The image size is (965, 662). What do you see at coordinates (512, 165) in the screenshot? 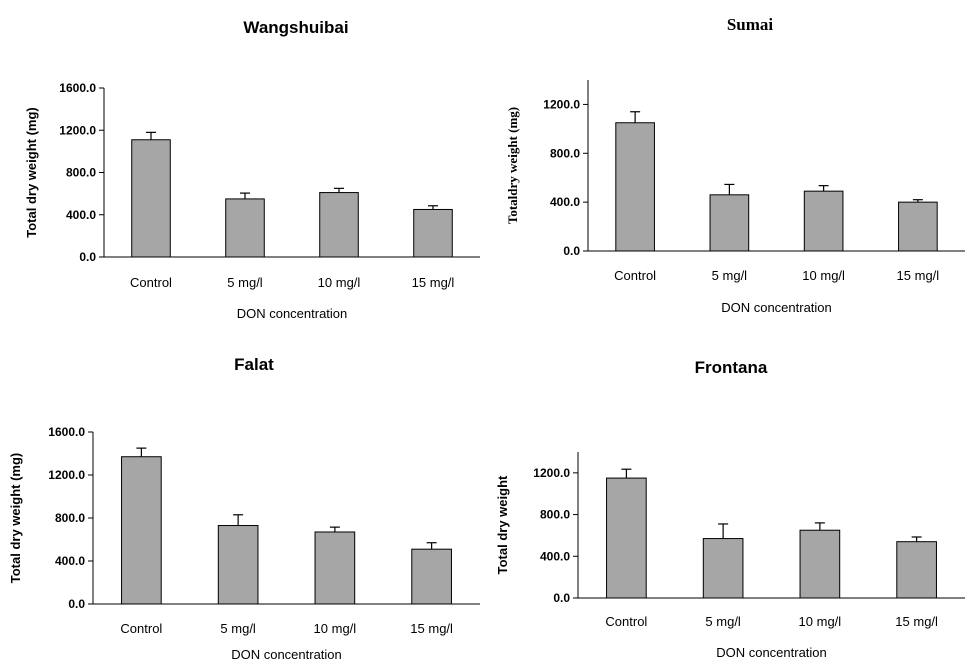
I see `y-axis-label: Totaldry weight (mg)` at bounding box center [512, 165].